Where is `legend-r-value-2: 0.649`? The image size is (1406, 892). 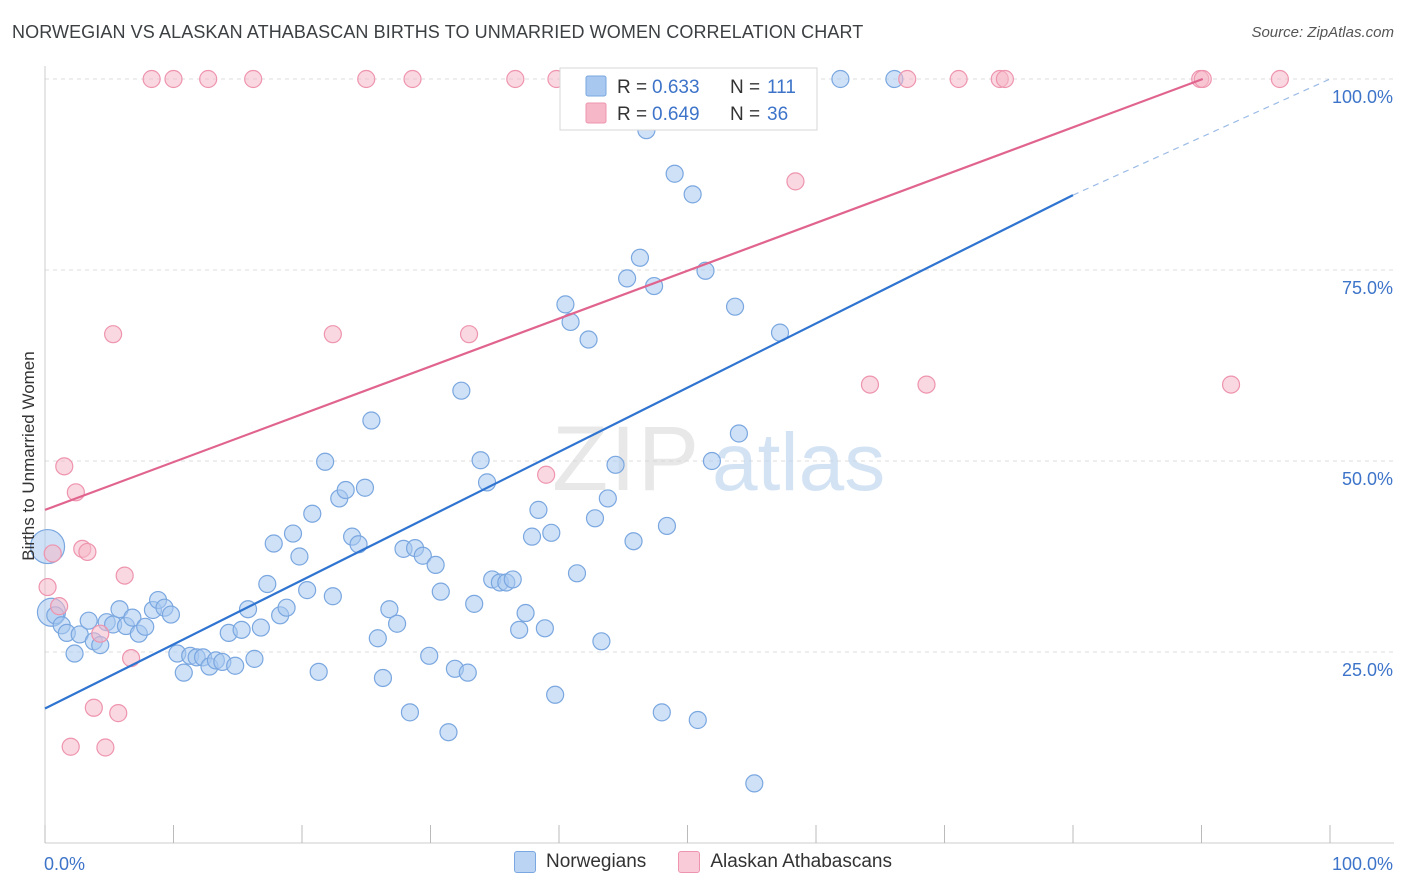
legend-r-value-2: 0.649 is located at coordinates (676, 114).